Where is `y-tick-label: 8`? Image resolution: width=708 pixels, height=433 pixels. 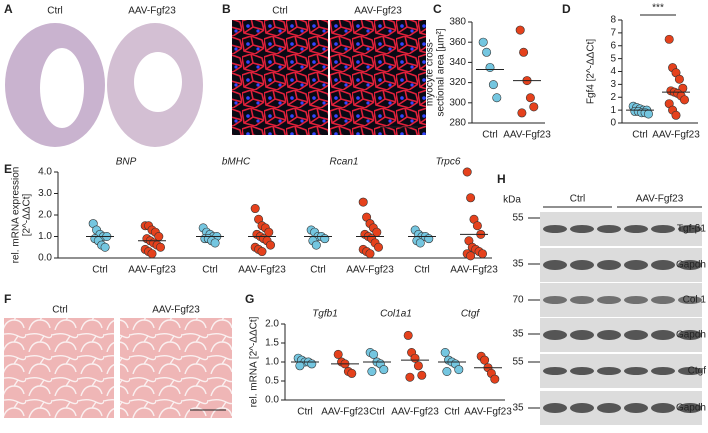
y-tick-label: 8 is located at coordinates (613, 20).